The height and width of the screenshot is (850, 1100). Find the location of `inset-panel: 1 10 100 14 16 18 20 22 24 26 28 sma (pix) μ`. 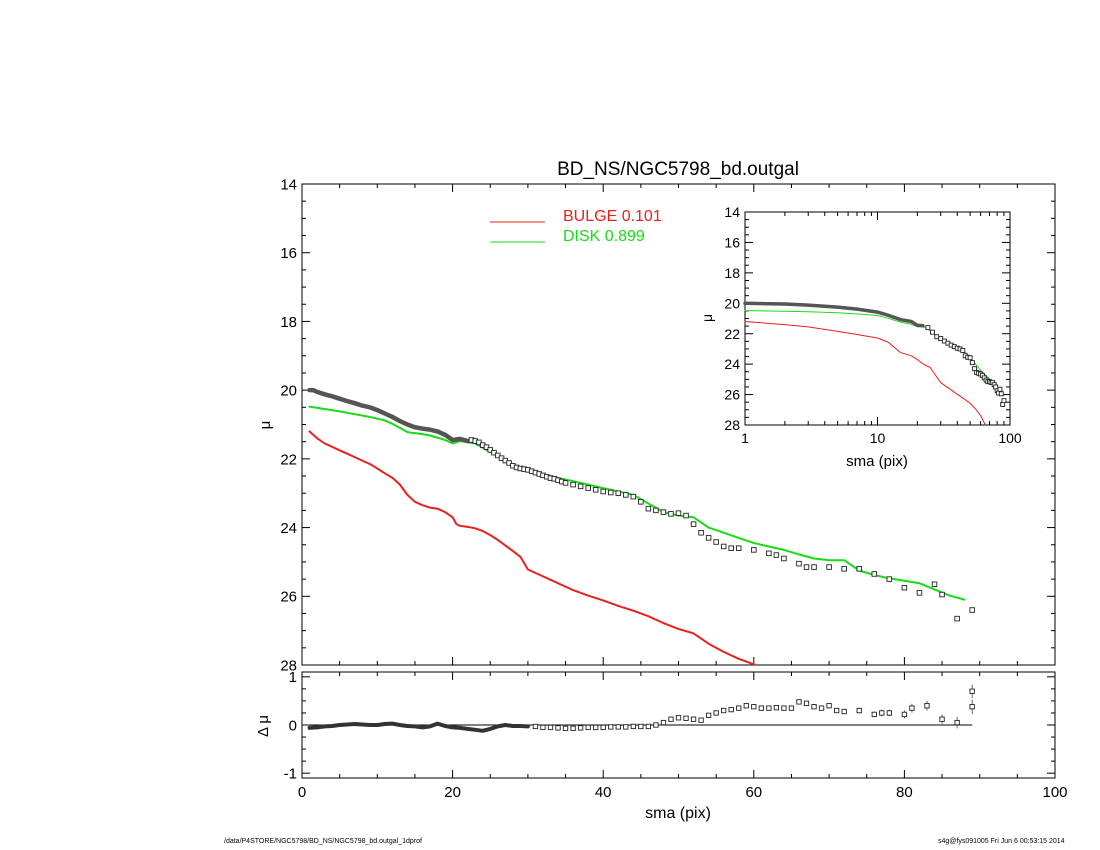

inset-panel: 1 10 100 14 16 18 20 22 24 26 28 sma (pix) μ is located at coordinates (860, 337).